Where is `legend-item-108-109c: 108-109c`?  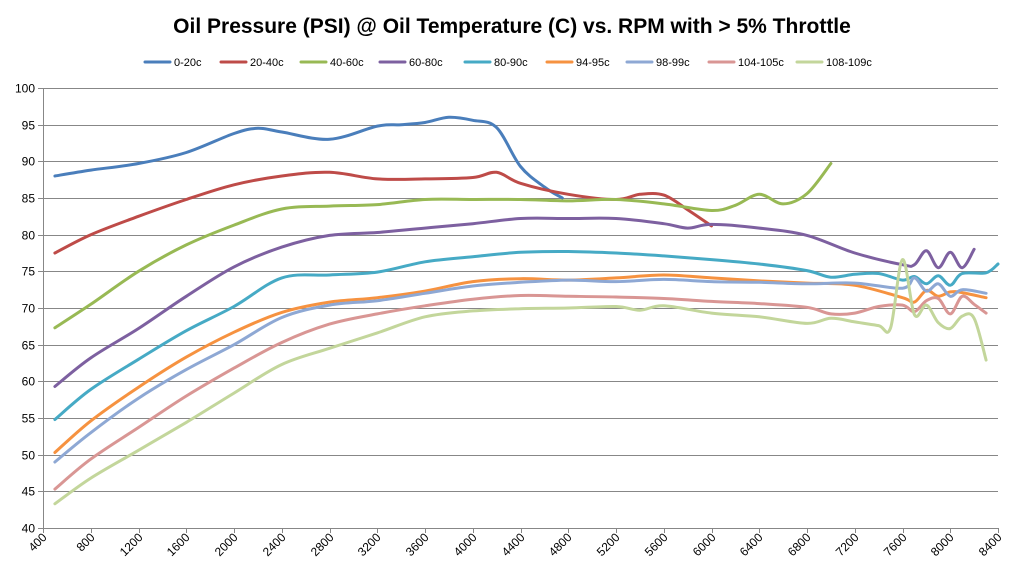
legend-item-108-109c: 108-109c is located at coordinates (833, 63).